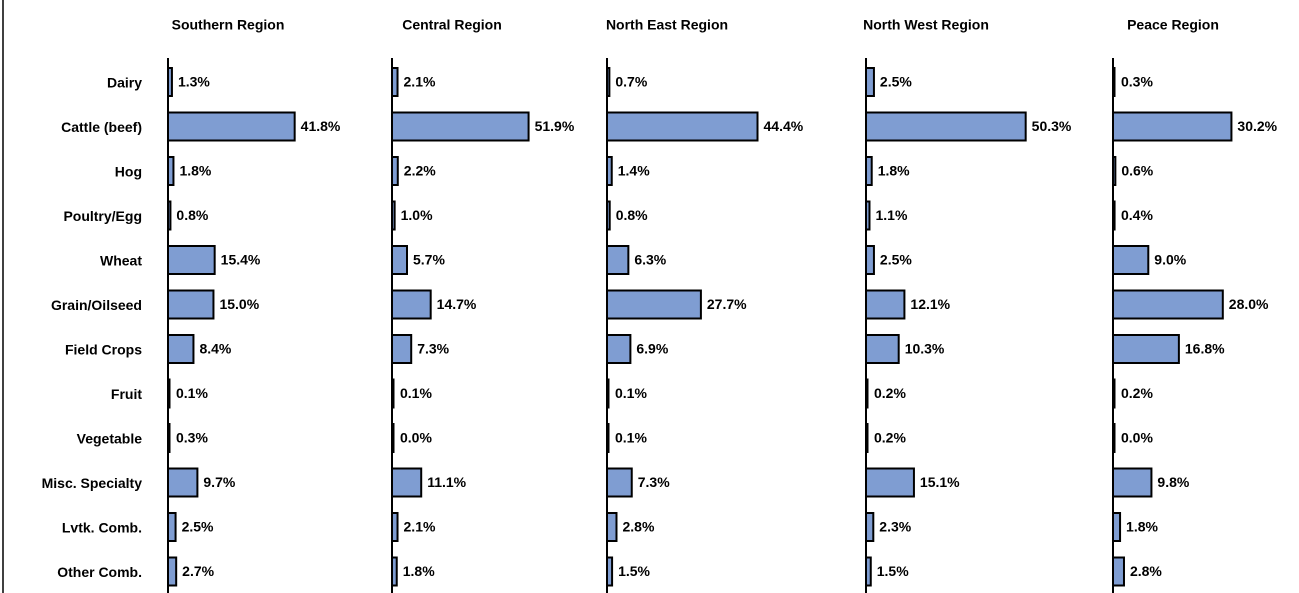 The image size is (1299, 593). I want to click on value-label: 9.0%, so click(1170, 260).